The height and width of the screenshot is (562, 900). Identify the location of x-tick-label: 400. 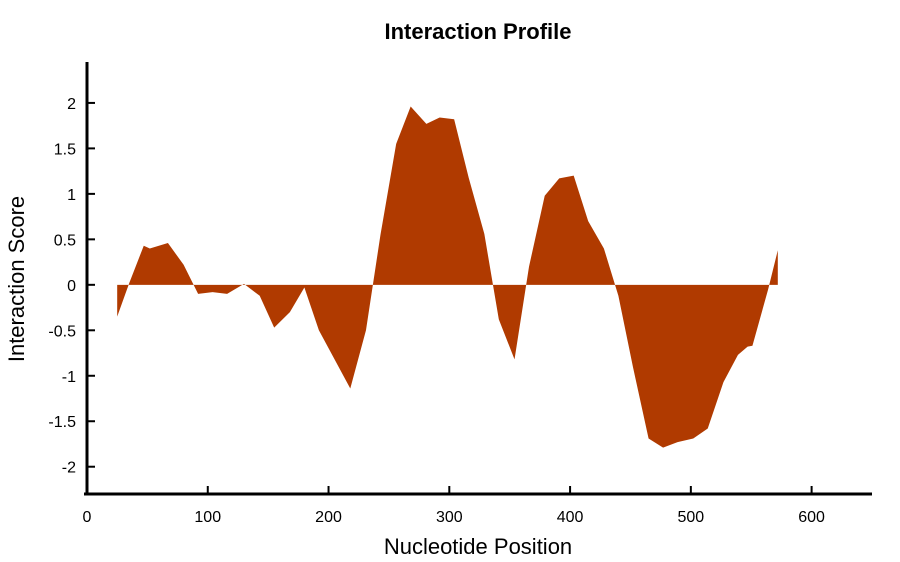
(570, 517).